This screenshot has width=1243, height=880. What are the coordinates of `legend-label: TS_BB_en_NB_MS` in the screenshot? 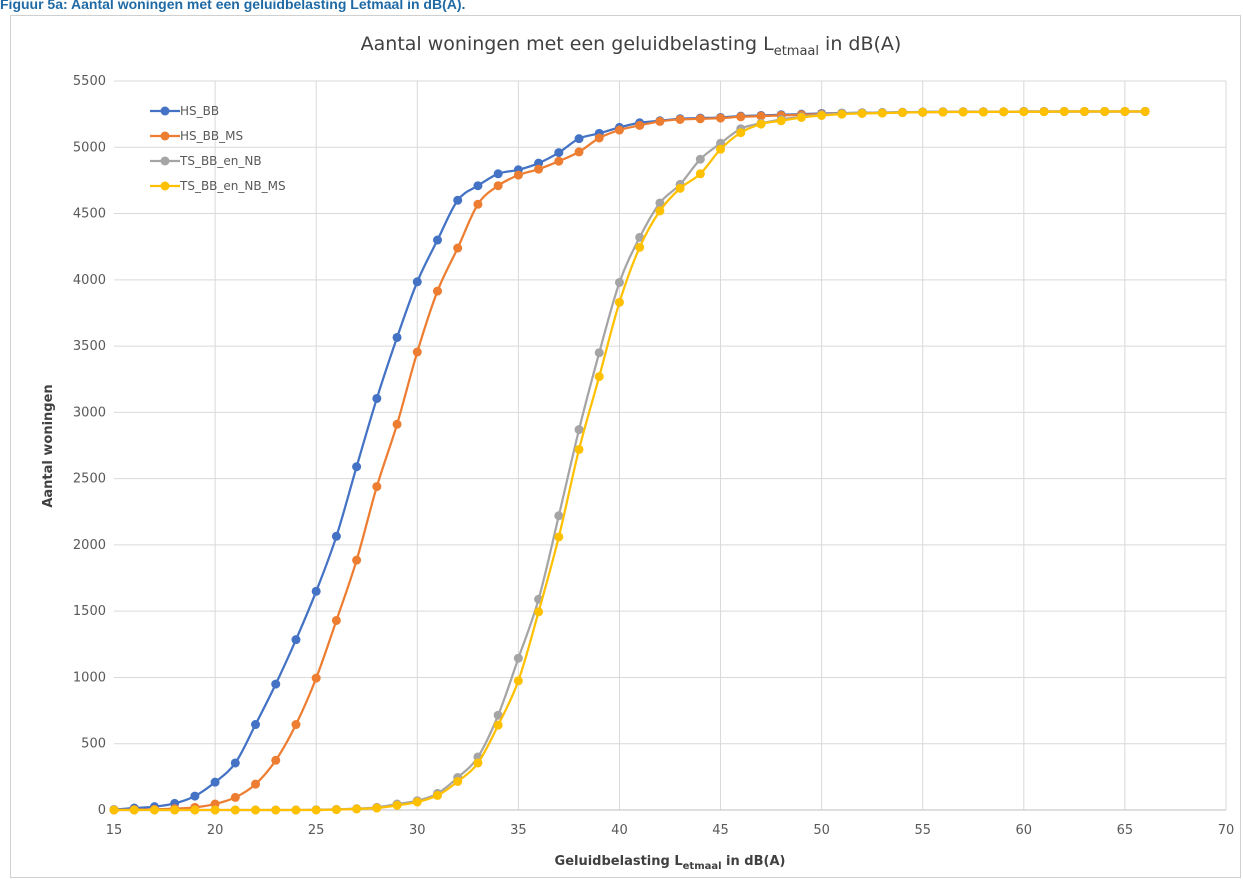 It's located at (232, 186).